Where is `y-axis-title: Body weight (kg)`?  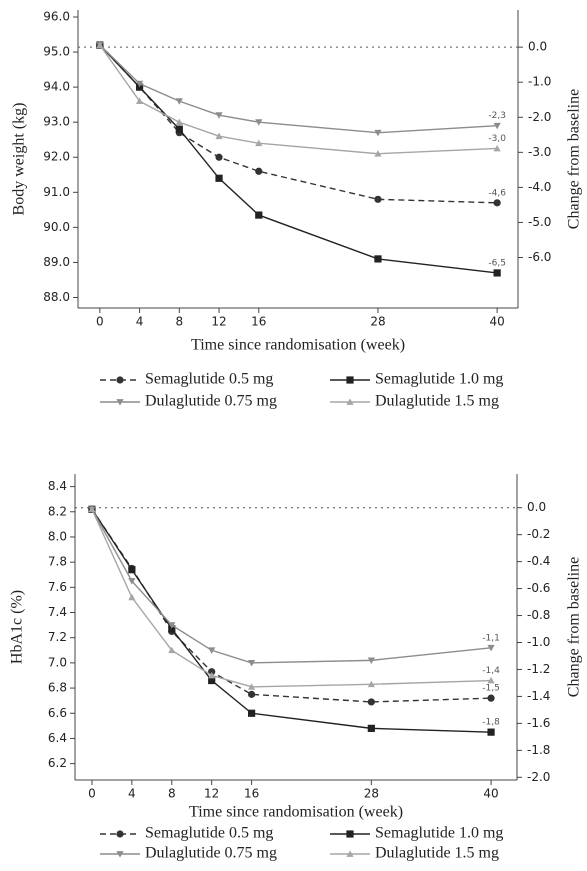
y-axis-title: Body weight (kg) is located at coordinates (19, 159).